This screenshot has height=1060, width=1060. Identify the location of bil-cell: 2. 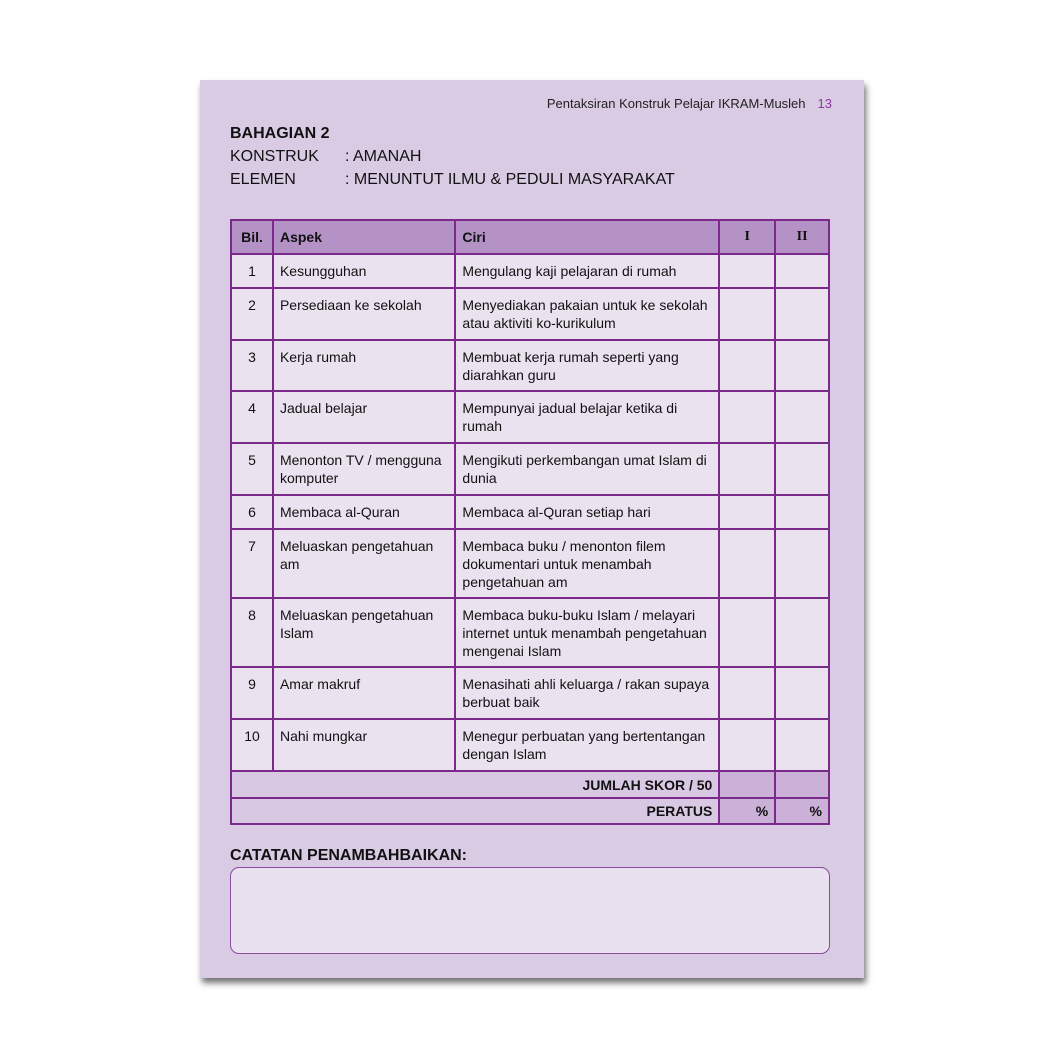
(252, 314).